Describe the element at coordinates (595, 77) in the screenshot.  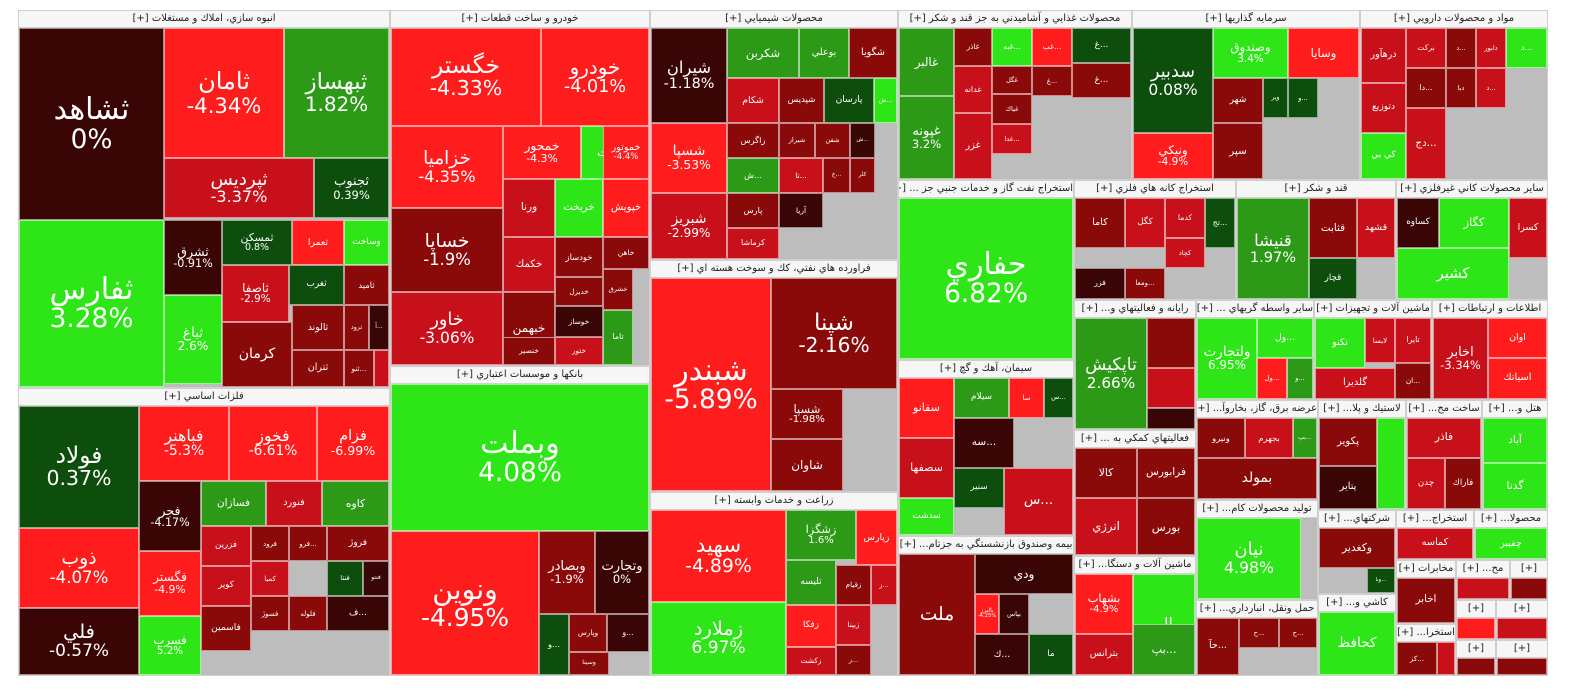
I see `stock-tile: خودرو -4.01%` at that location.